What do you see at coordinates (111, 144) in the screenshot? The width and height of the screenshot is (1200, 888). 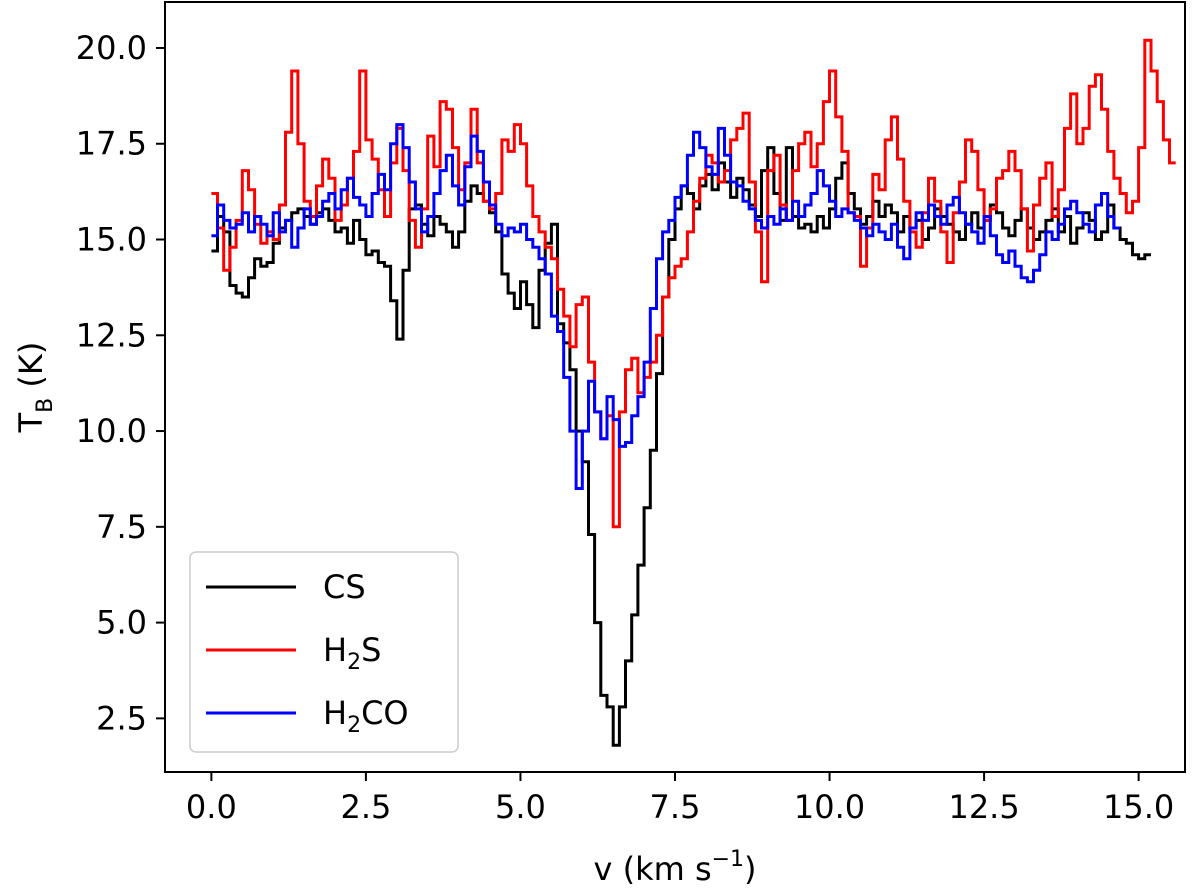 I see `y-tick-label: 17.5` at bounding box center [111, 144].